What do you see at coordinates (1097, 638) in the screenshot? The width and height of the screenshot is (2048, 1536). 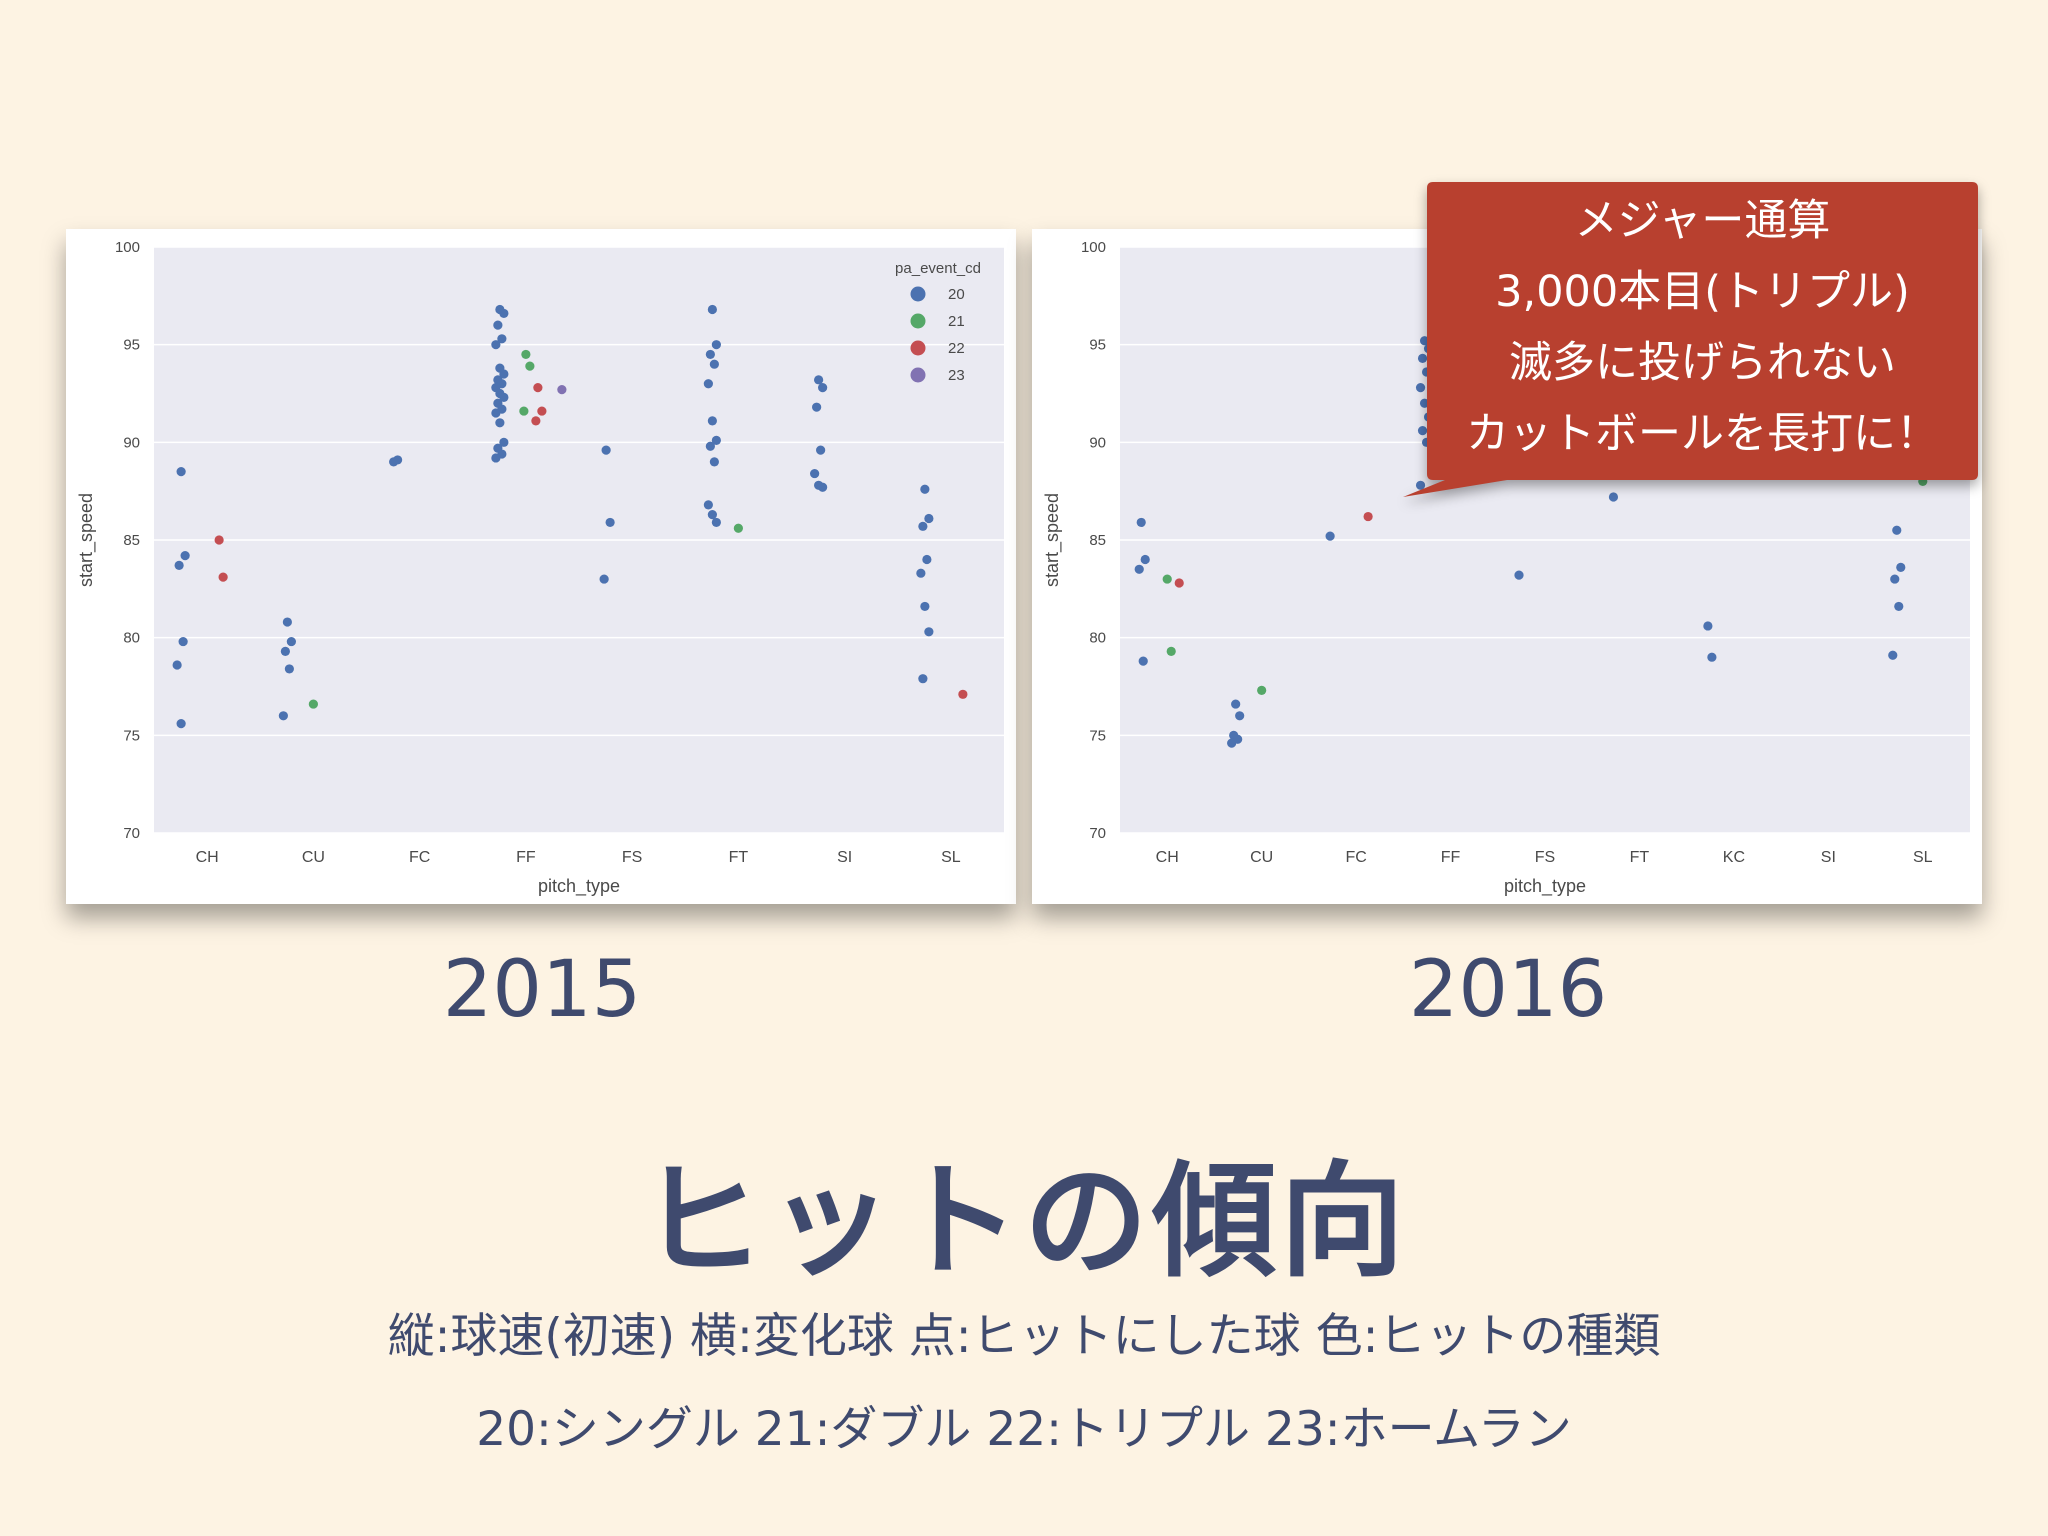 I see `y-tick-label: 80` at bounding box center [1097, 638].